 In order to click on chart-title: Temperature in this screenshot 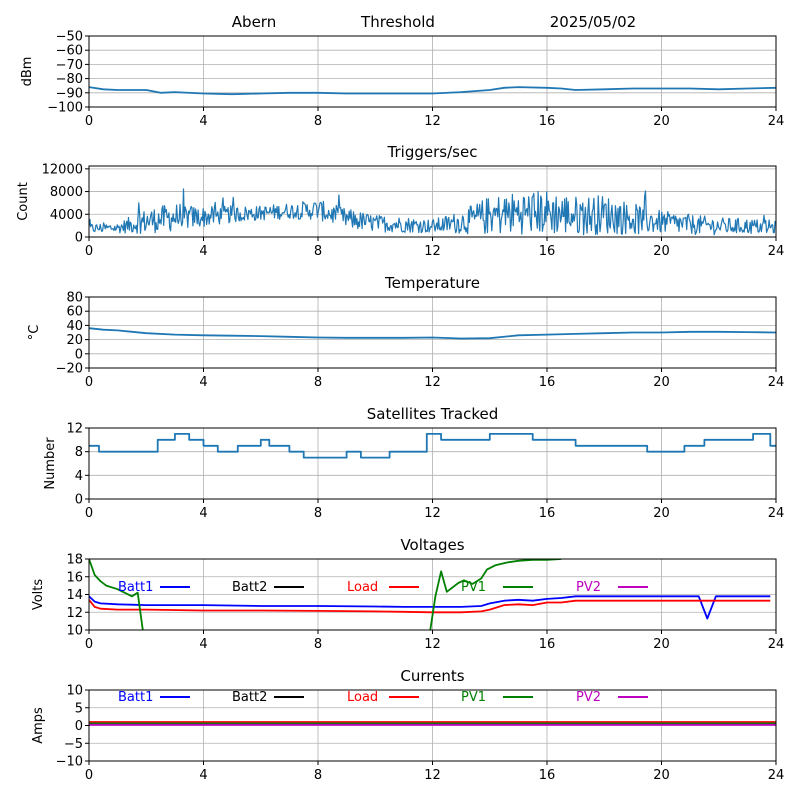, I will do `click(432, 283)`.